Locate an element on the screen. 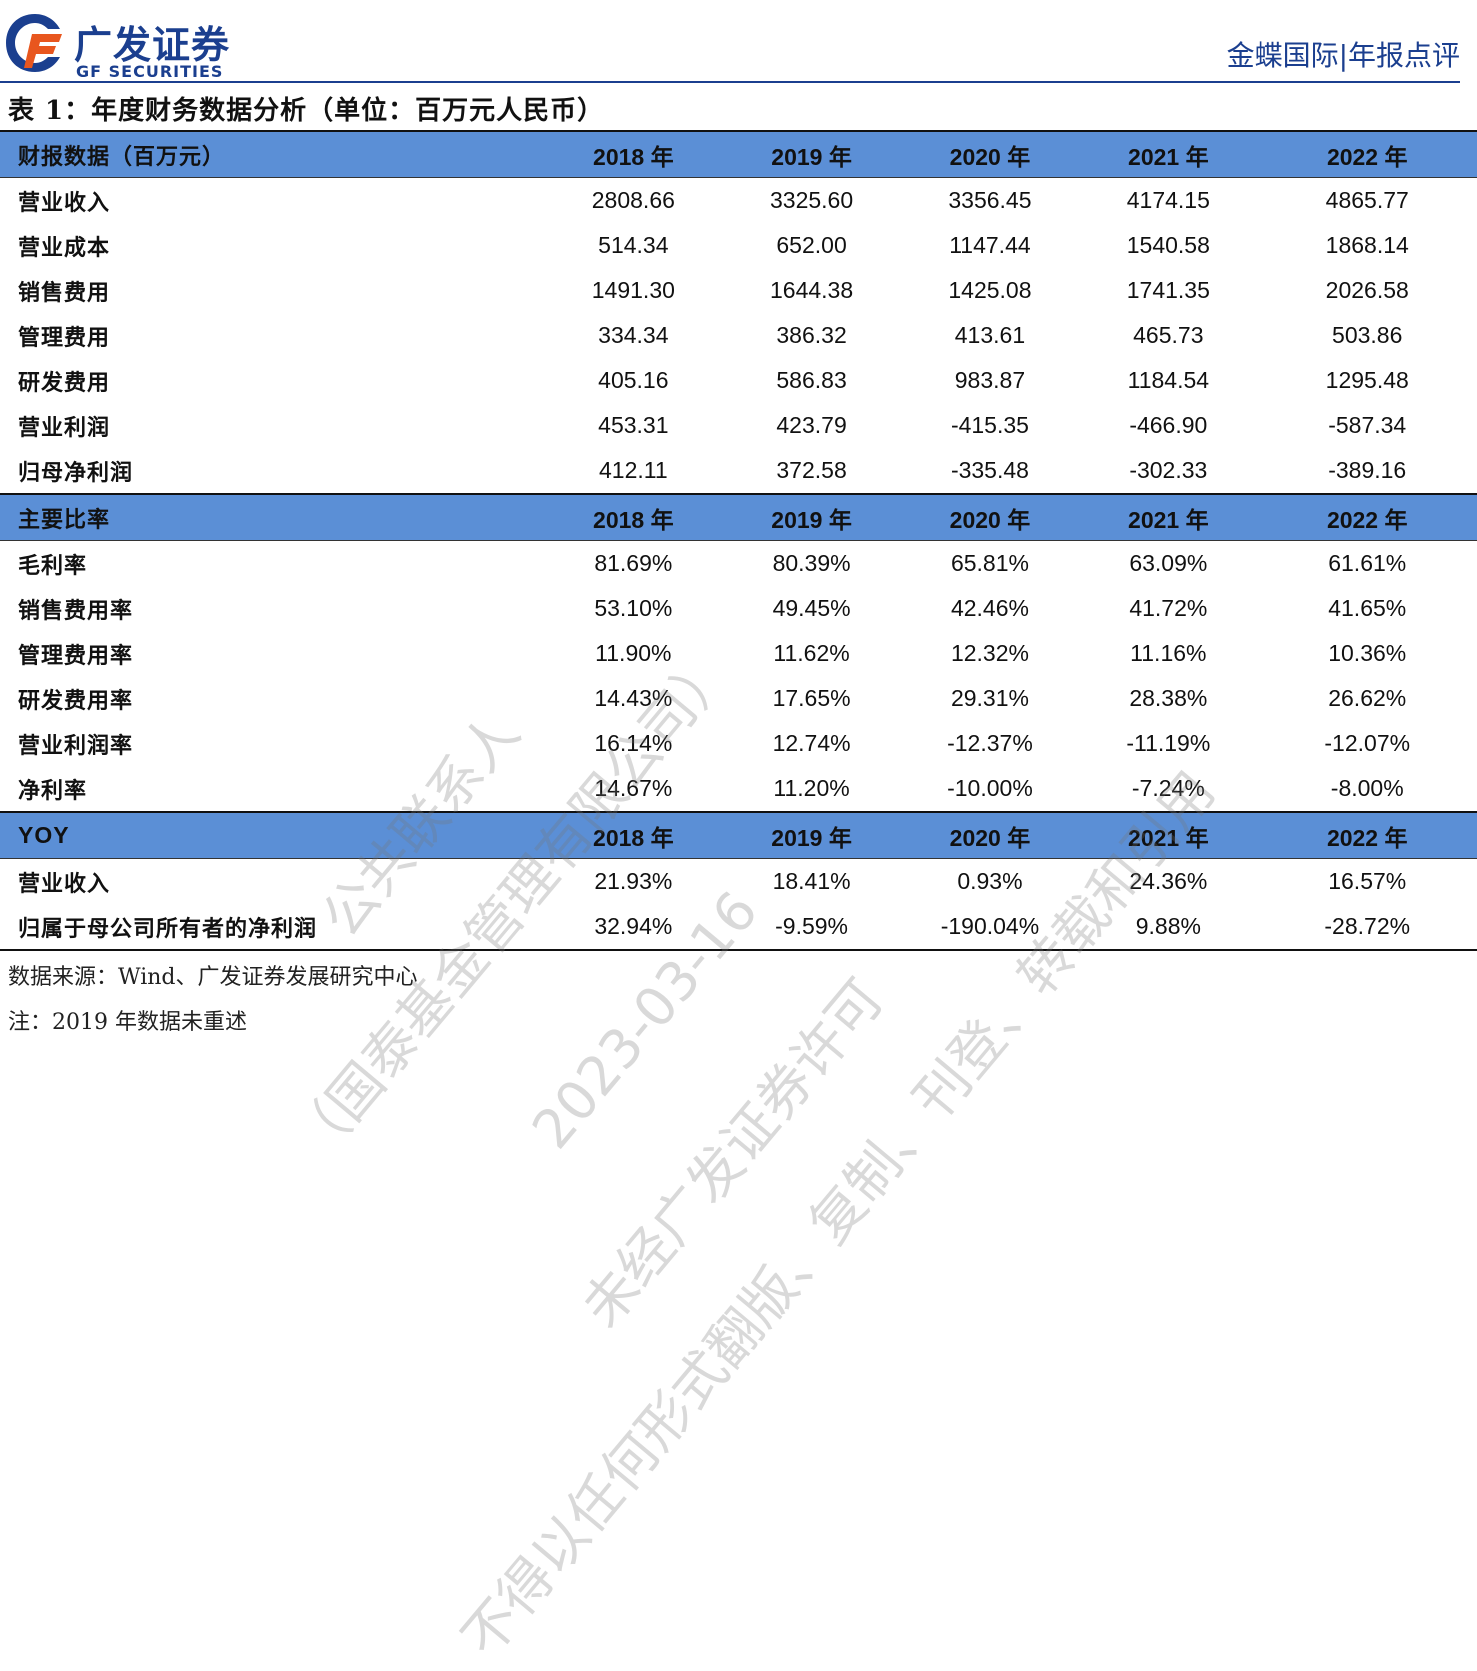 Image resolution: width=1477 pixels, height=1671 pixels. cell-value: 12.74% is located at coordinates (811, 743).